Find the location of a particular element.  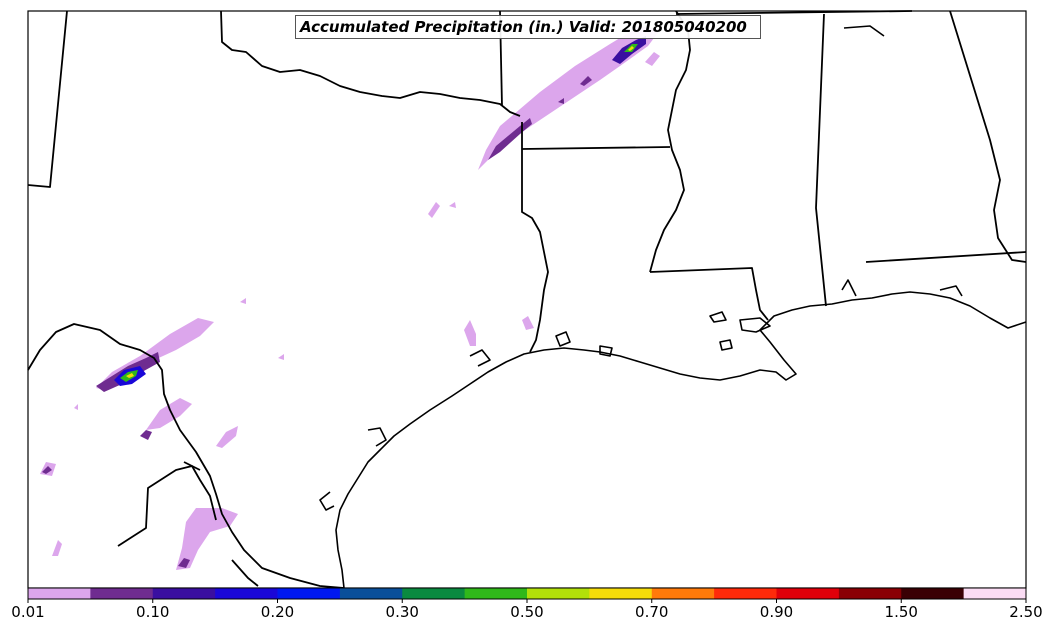

colorbar-tick-label: 0.20 is located at coordinates (277, 612).